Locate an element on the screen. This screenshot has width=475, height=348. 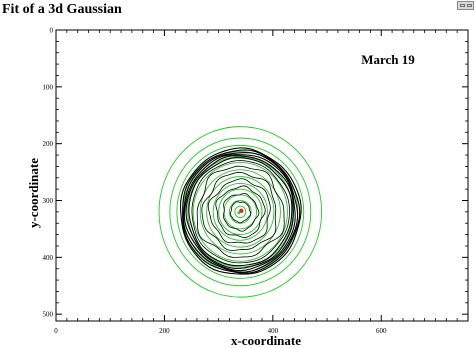
x-axis-label: x-coordinate is located at coordinates (266, 340).